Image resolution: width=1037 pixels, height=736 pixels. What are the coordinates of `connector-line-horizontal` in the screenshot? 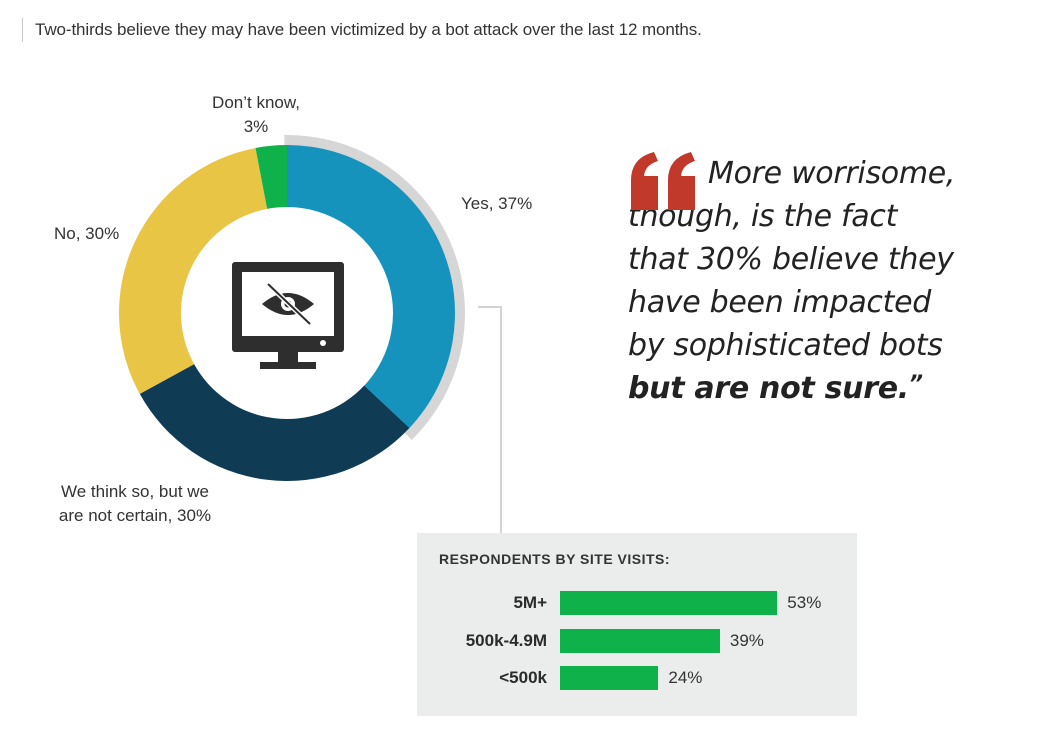 It's located at (490, 307).